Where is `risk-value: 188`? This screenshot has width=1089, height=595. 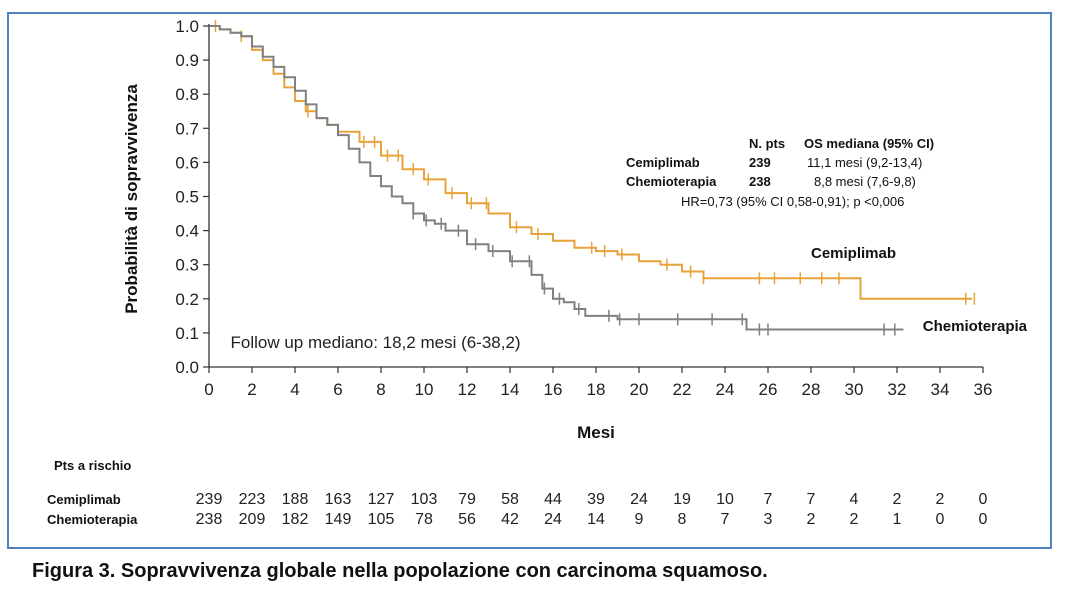 risk-value: 188 is located at coordinates (295, 499).